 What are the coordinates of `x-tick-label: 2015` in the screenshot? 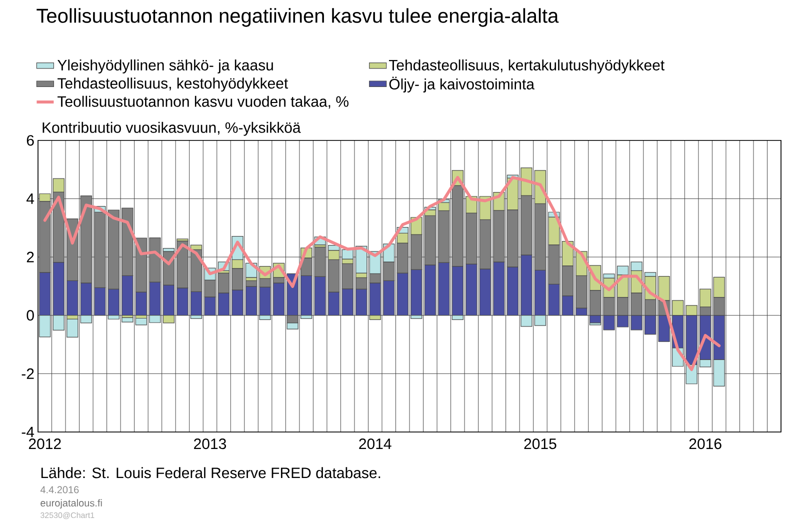 It's located at (540, 444).